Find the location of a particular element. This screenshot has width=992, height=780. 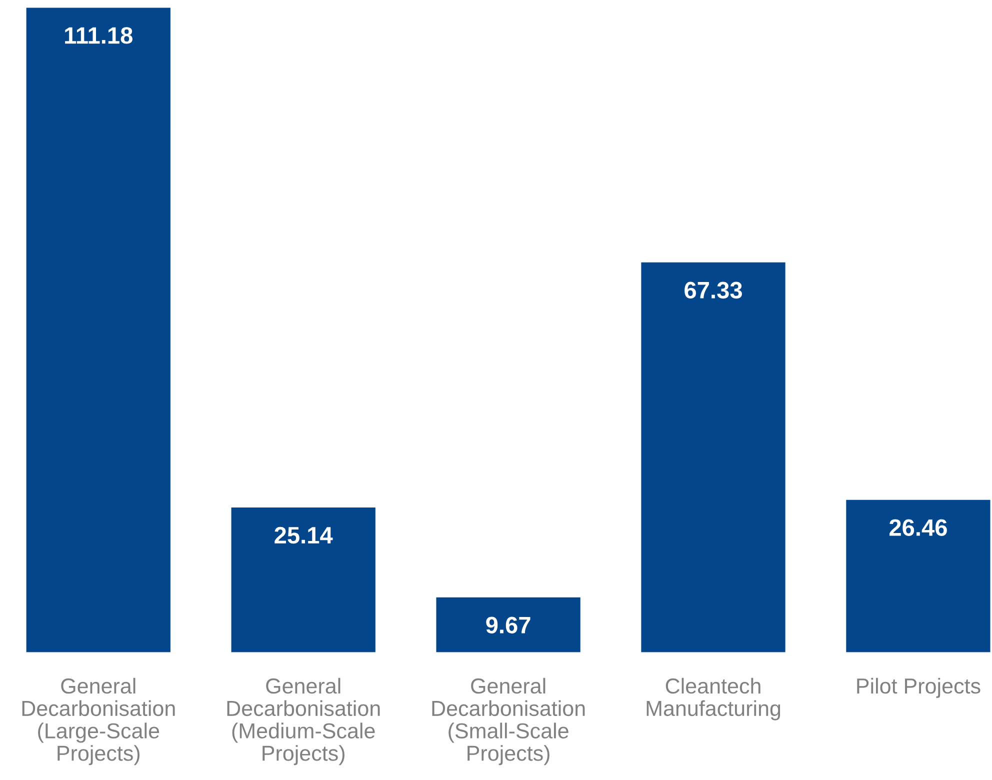

x-tick-label: General Decarbonisation (Large-Scale Projects) is located at coordinates (98, 722).